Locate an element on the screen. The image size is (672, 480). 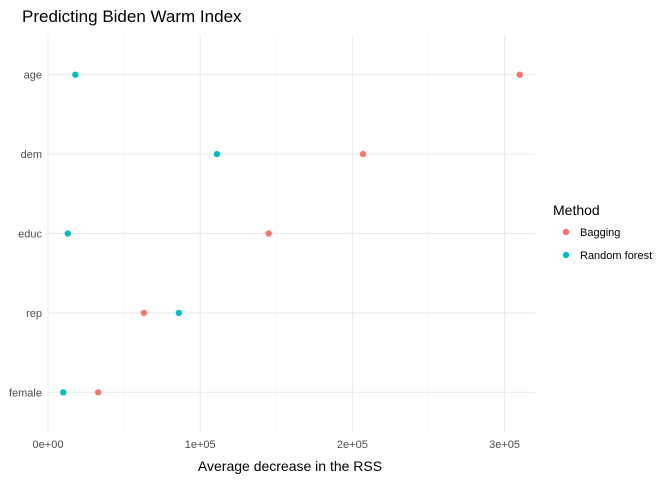
point-random-forest-rep is located at coordinates (179, 313).